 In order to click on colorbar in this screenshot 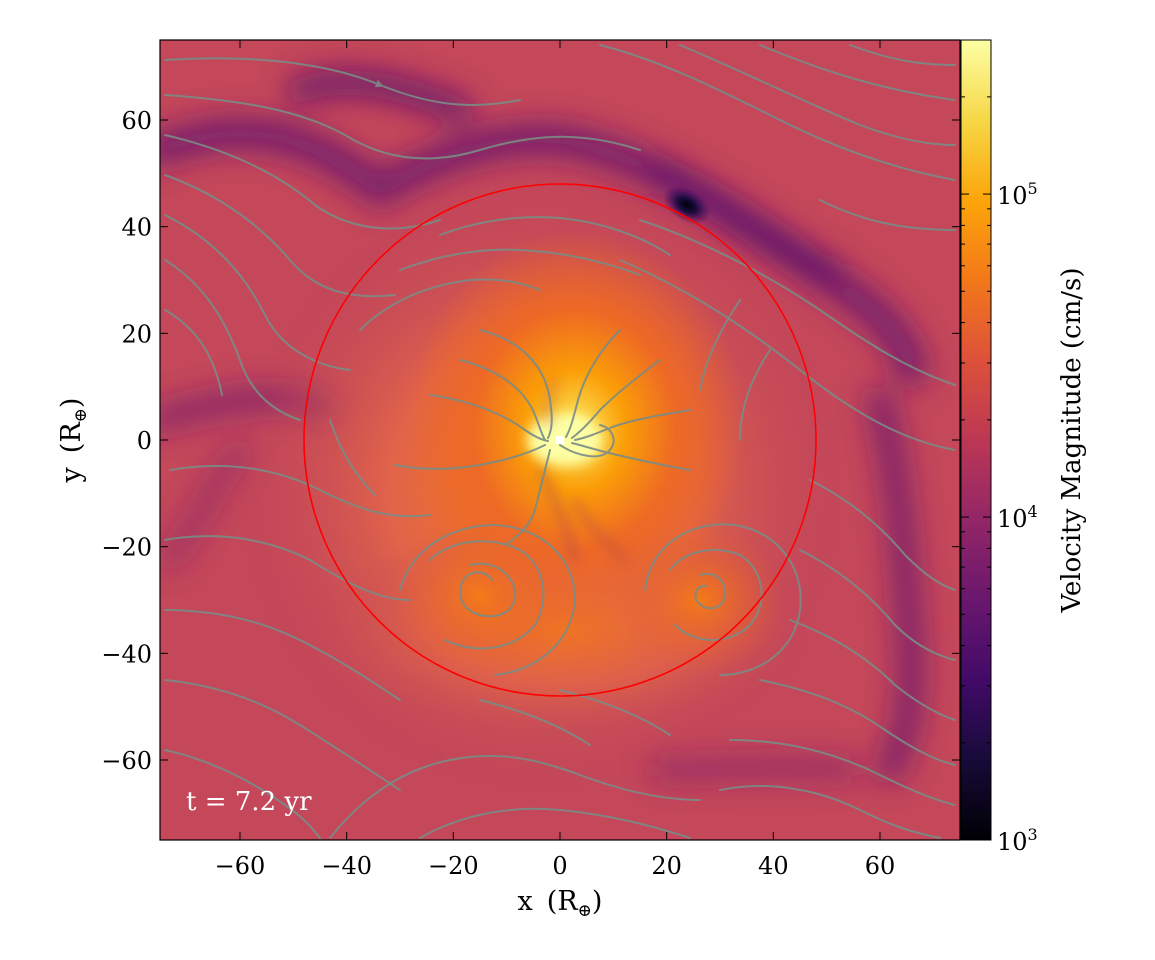, I will do `click(976, 440)`.